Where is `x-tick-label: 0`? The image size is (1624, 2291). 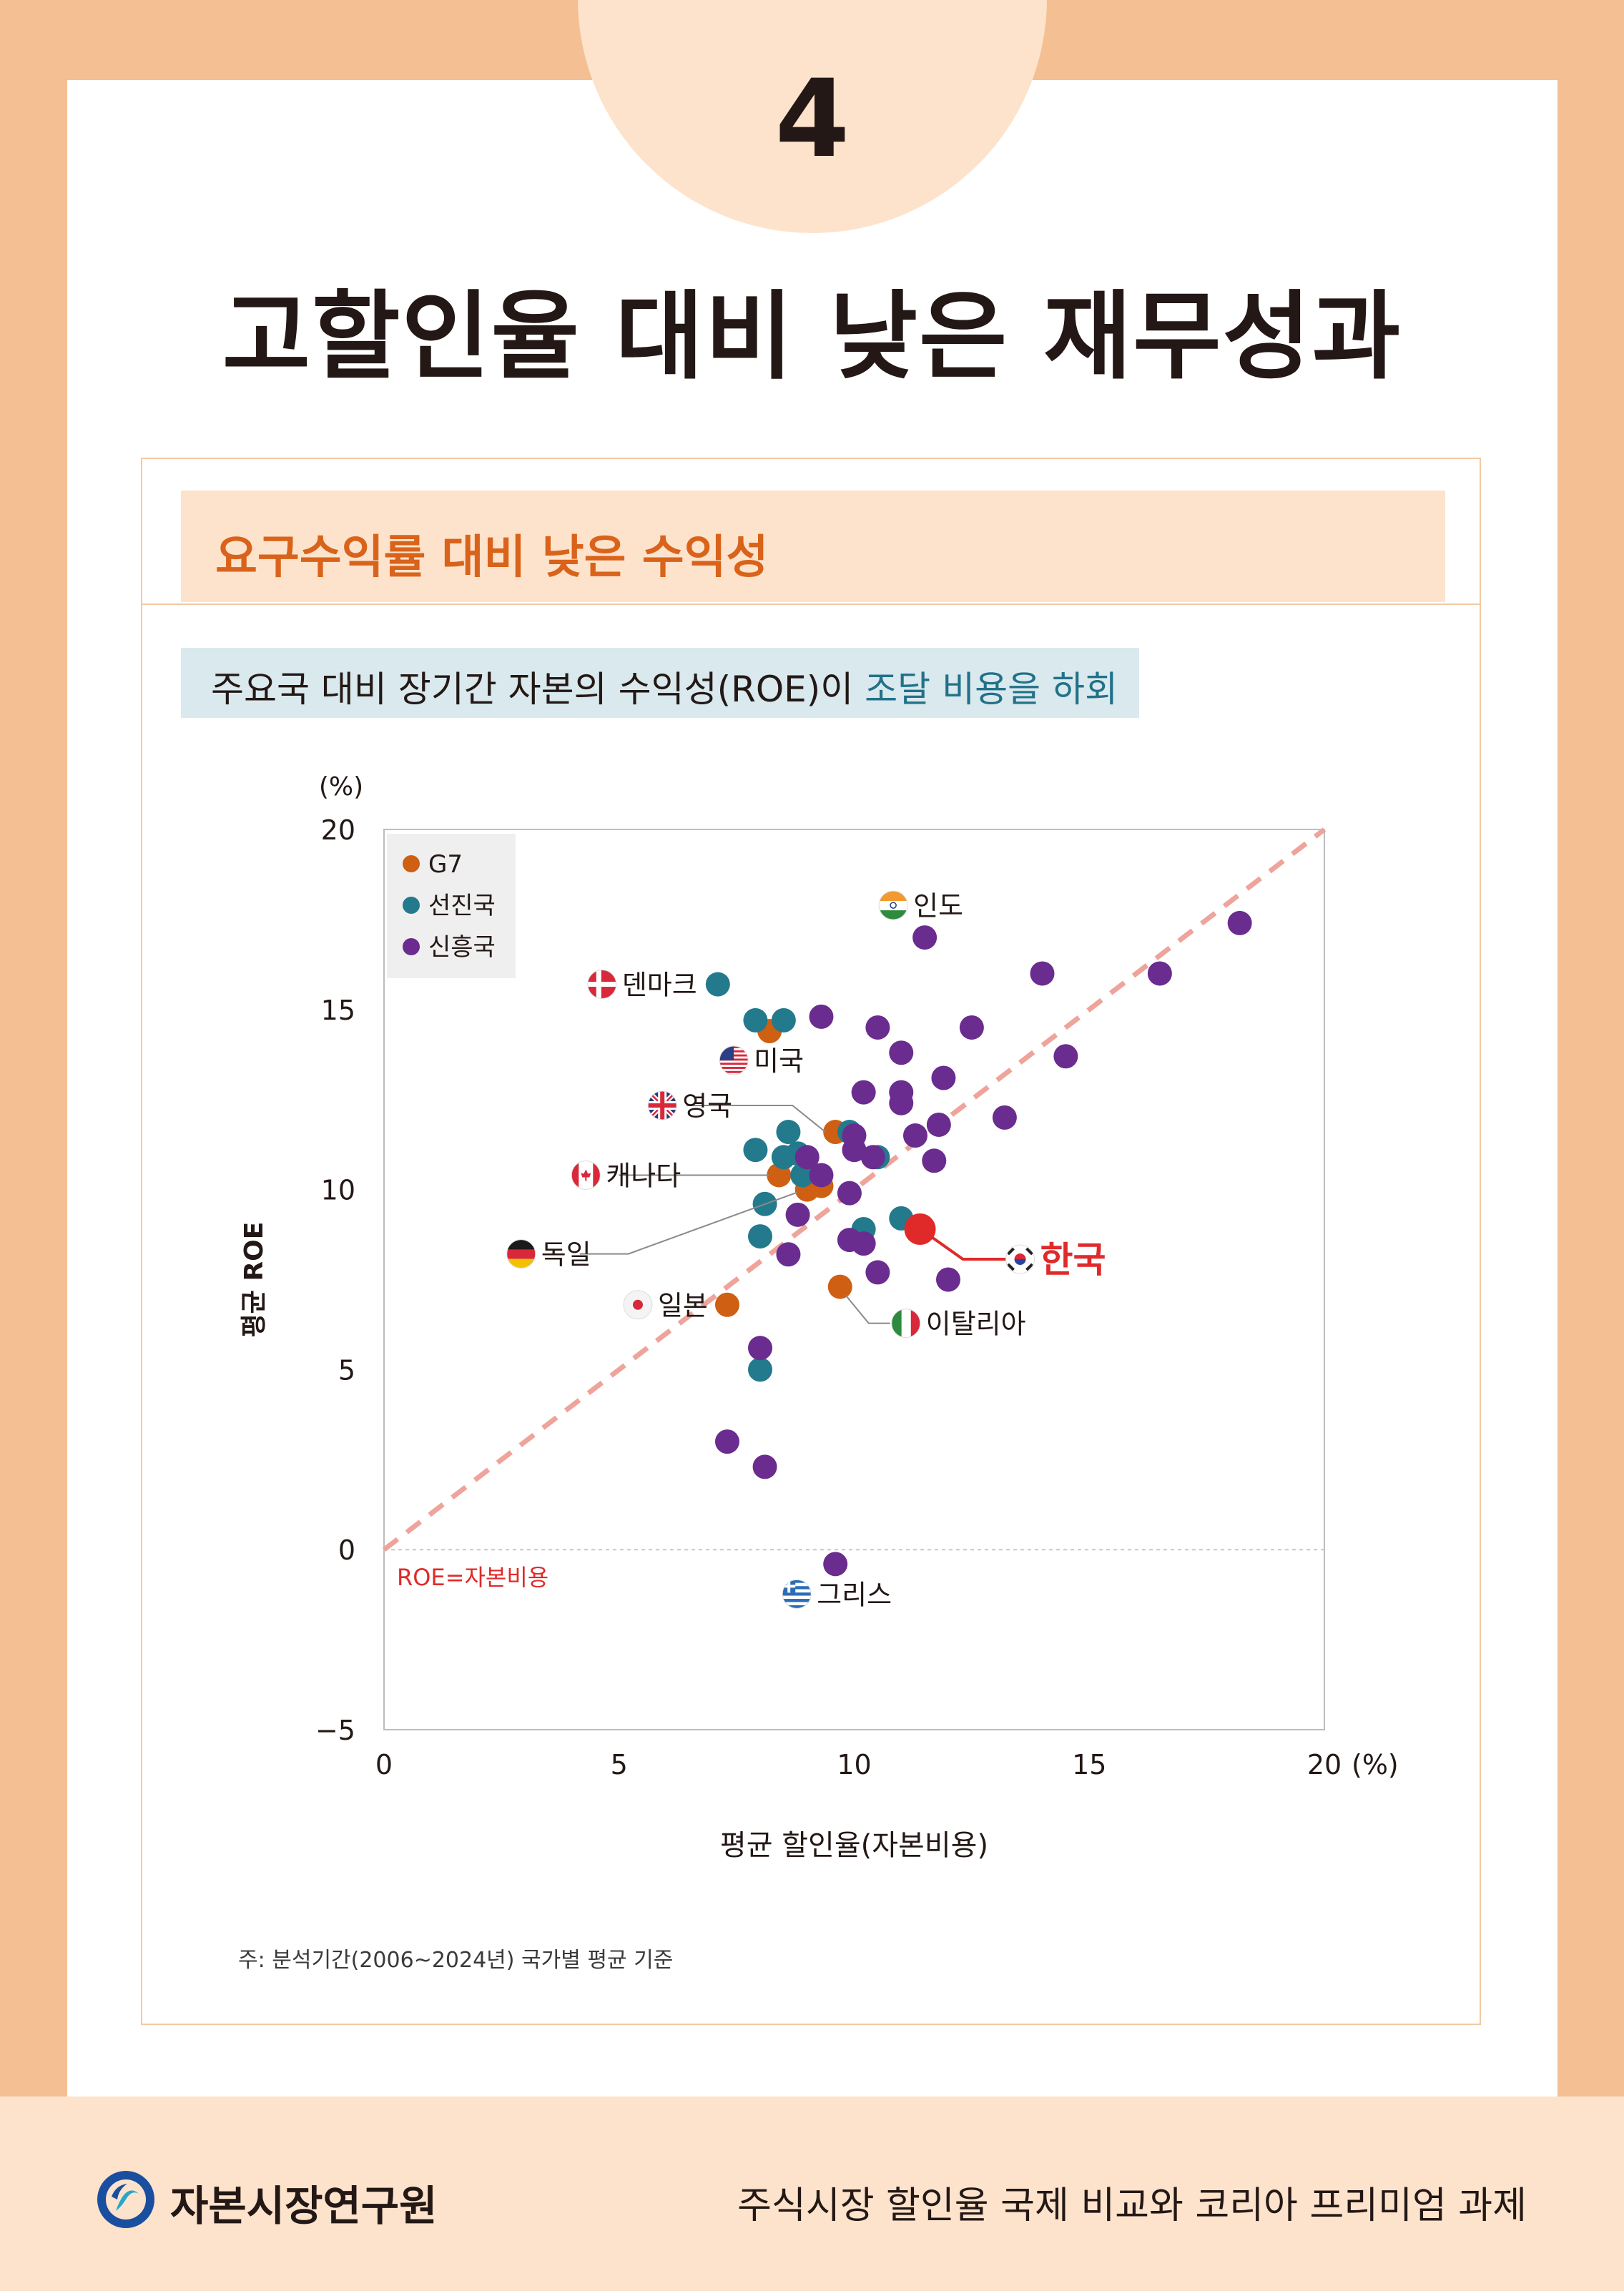
x-tick-label: 0 is located at coordinates (384, 1765).